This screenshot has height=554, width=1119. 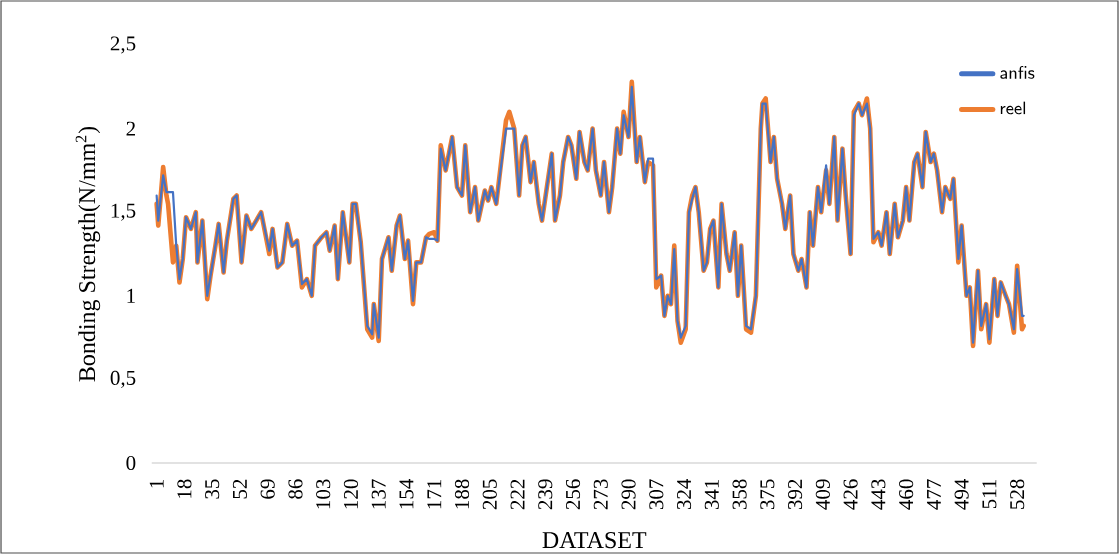 I want to click on x-tick-label: 222, so click(x=517, y=494).